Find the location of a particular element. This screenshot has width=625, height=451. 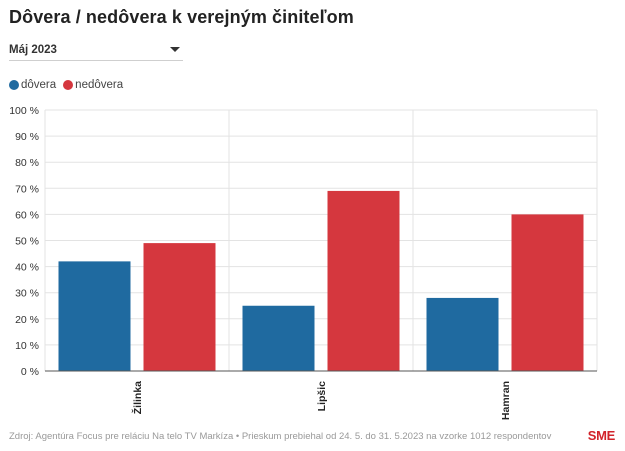

y-tick-label: 10 % is located at coordinates (27, 346).